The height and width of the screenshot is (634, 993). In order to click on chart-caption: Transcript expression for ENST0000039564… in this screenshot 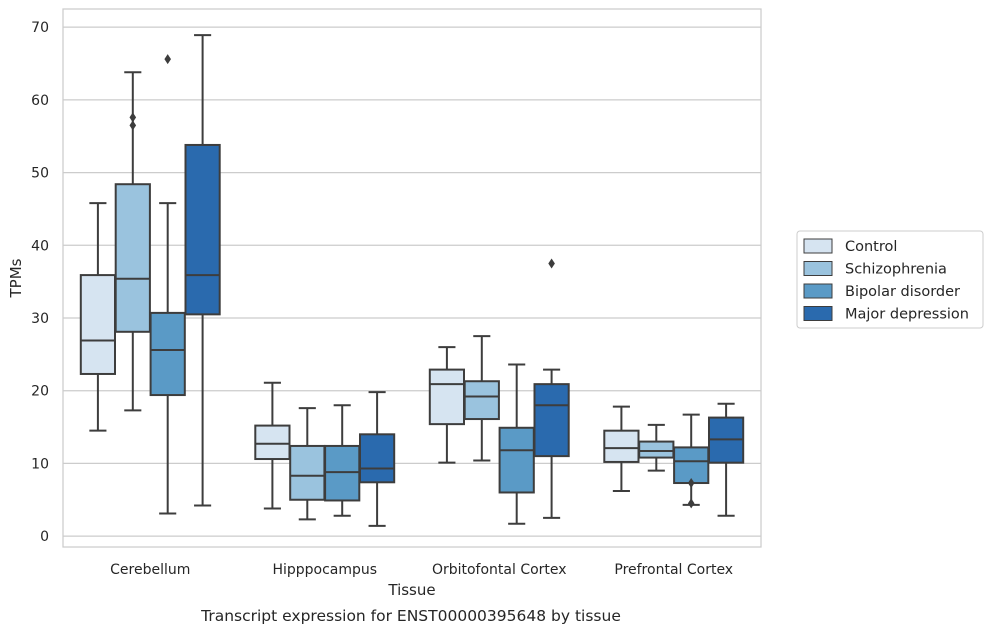, I will do `click(410, 616)`.